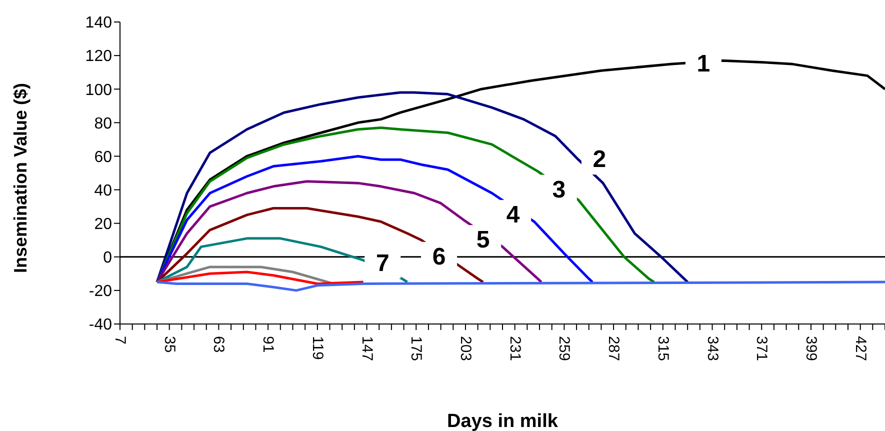 The width and height of the screenshot is (885, 431). I want to click on annotation: 4, so click(513, 214).